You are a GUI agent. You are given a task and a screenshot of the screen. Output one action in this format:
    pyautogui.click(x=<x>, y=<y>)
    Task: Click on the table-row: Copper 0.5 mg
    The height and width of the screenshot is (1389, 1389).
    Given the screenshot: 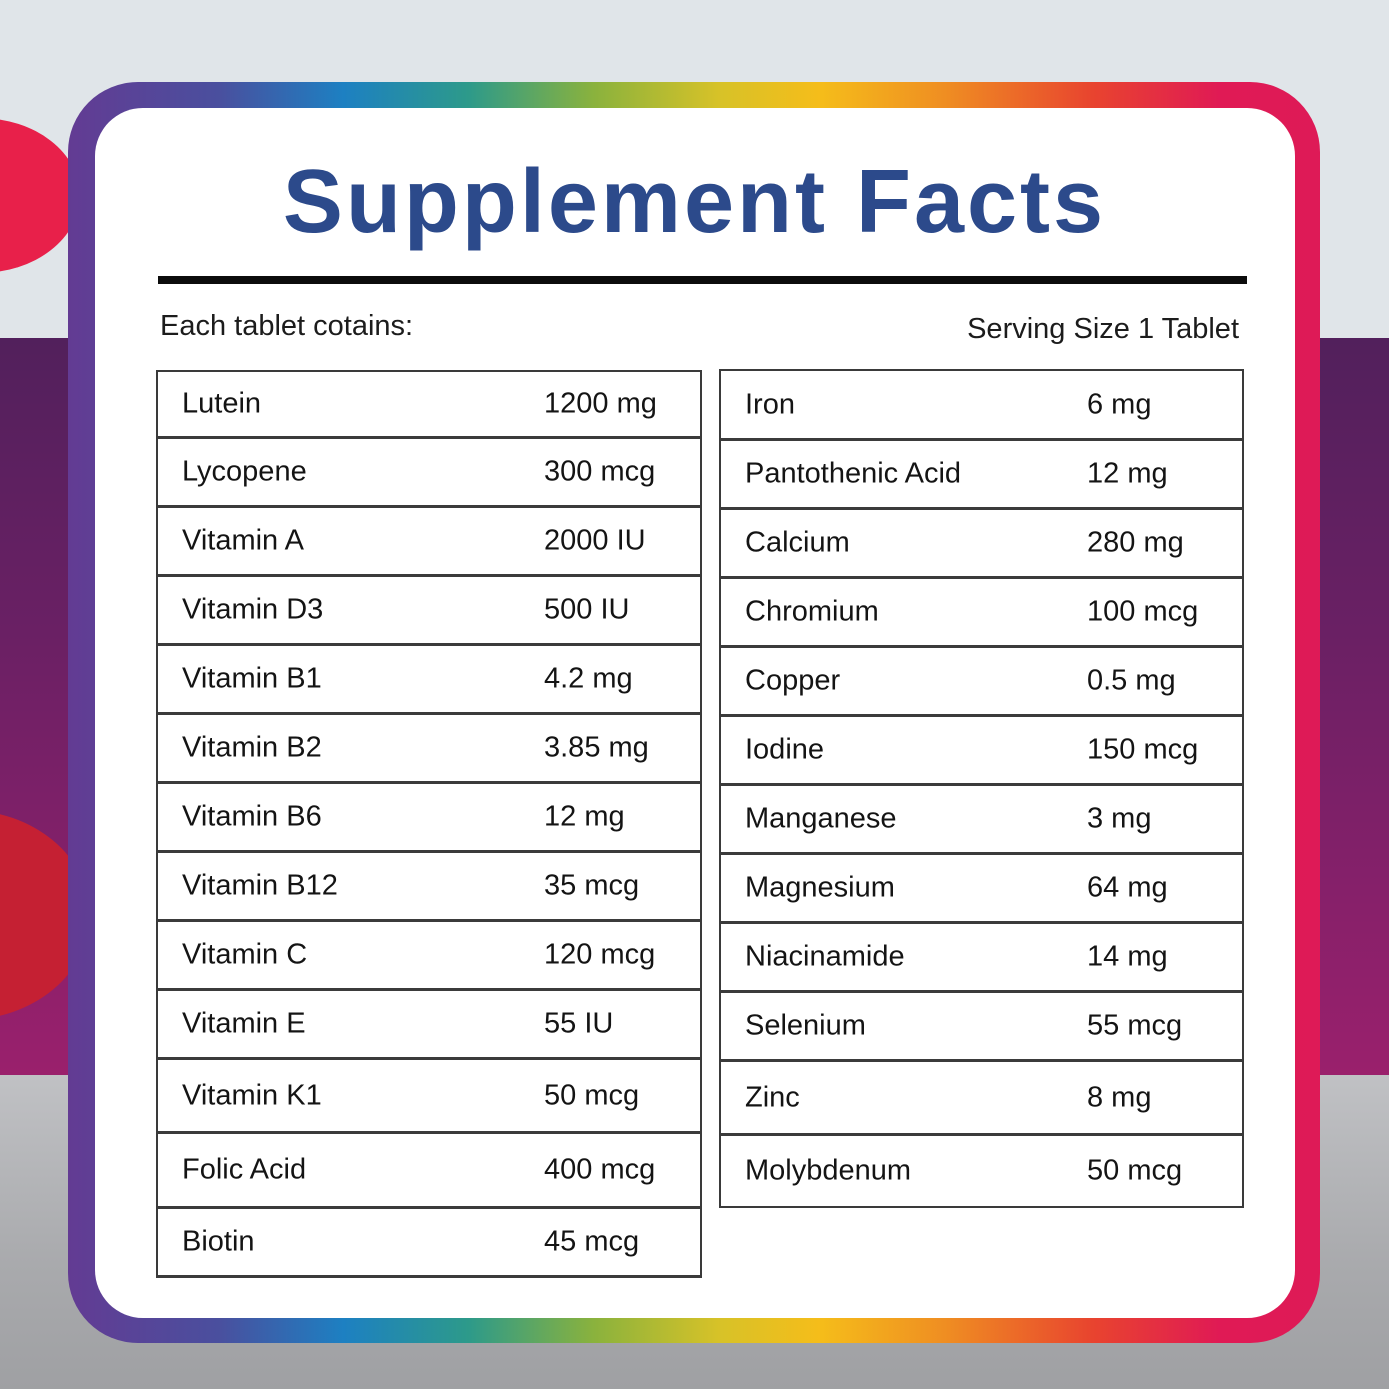 What is the action you would take?
    pyautogui.click(x=981, y=682)
    